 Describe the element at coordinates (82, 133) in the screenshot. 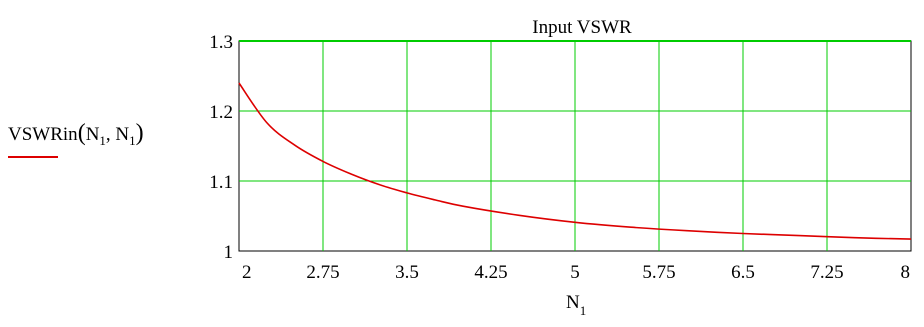

I see `y-label-lparen: (` at that location.